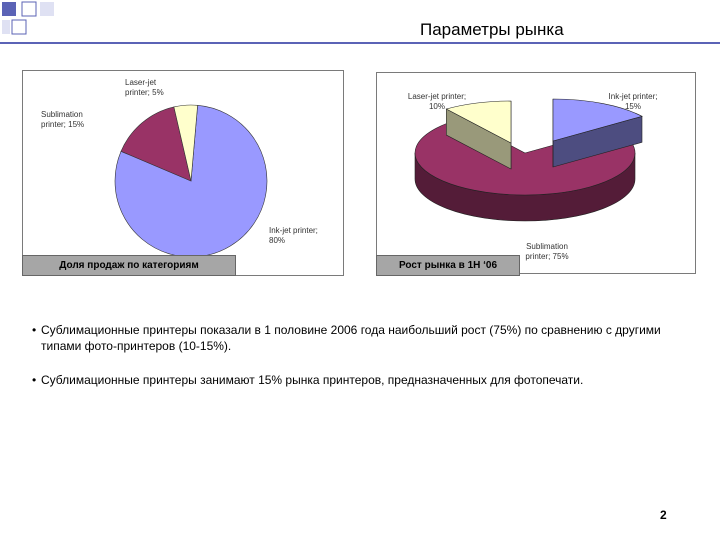 The height and width of the screenshot is (540, 720). I want to click on growth-chart-caption: Рост рынка в 1H ‘06, so click(448, 265).